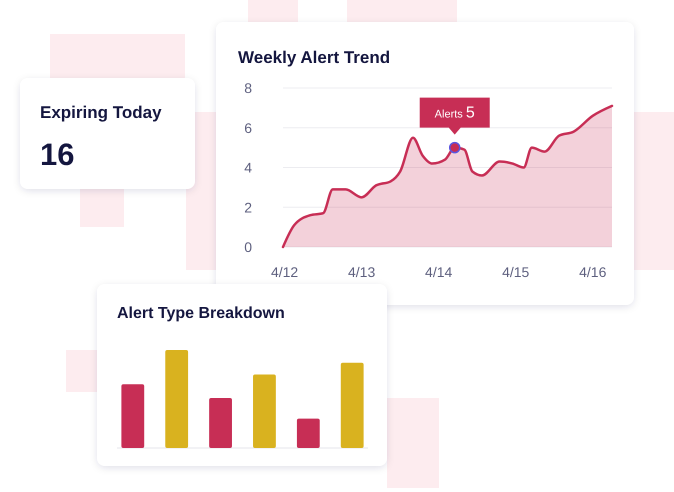 Image resolution: width=674 pixels, height=492 pixels. I want to click on chart-title: Weekly Alert Trend, so click(314, 57).